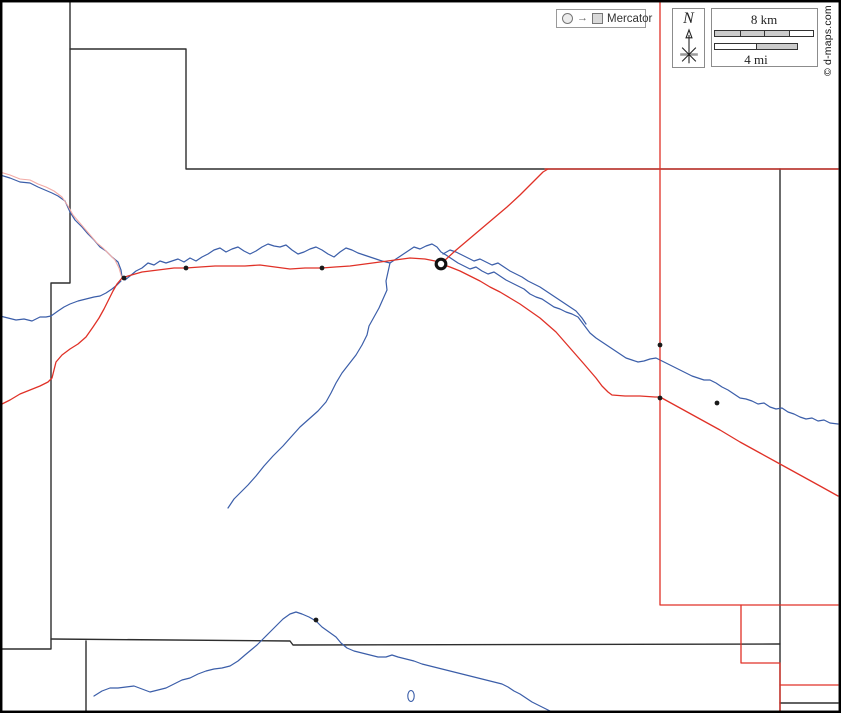 The width and height of the screenshot is (841, 713). I want to click on projection-label: Mercator, so click(630, 18).